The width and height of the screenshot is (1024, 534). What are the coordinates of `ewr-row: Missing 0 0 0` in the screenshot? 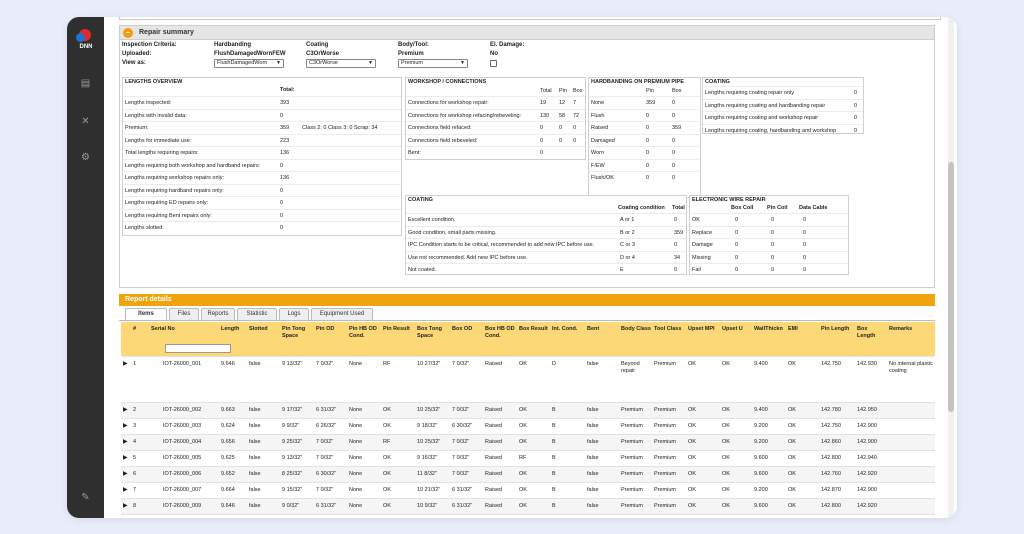 It's located at (769, 257).